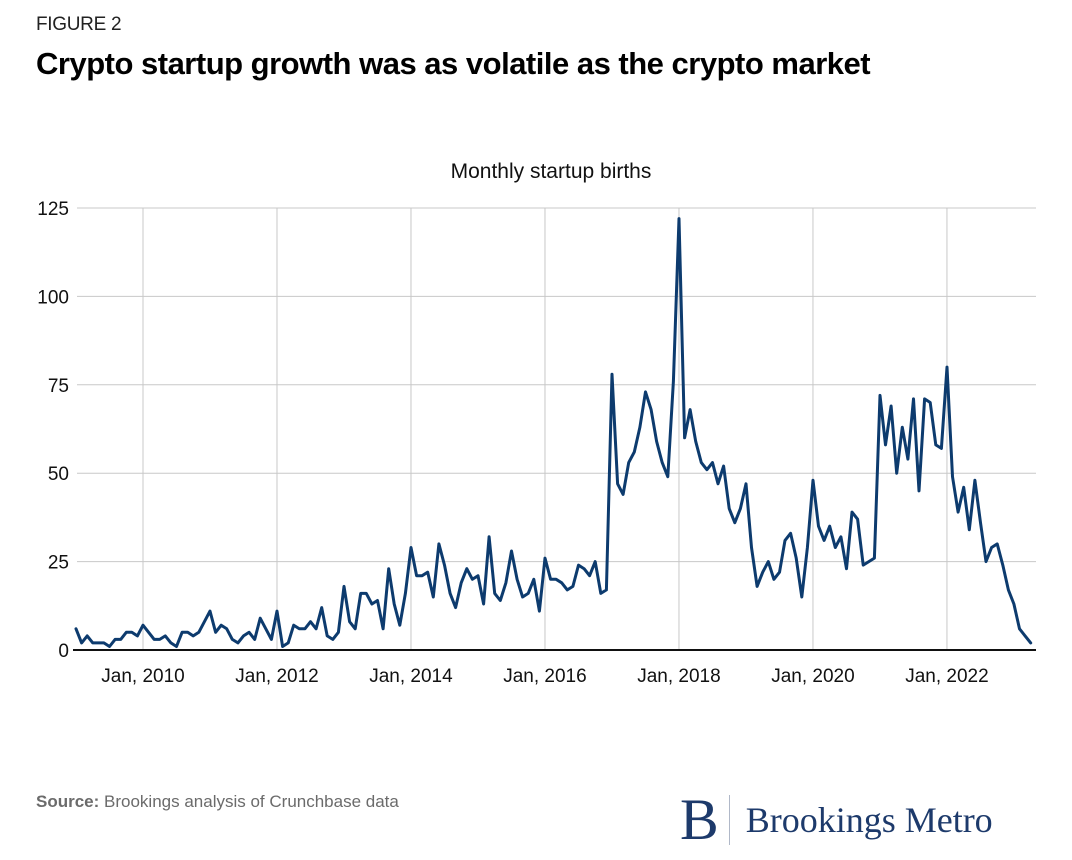 Image resolution: width=1072 pixels, height=860 pixels. What do you see at coordinates (249, 801) in the screenshot?
I see `source-text: Brookings analysis of Crunchbase data` at bounding box center [249, 801].